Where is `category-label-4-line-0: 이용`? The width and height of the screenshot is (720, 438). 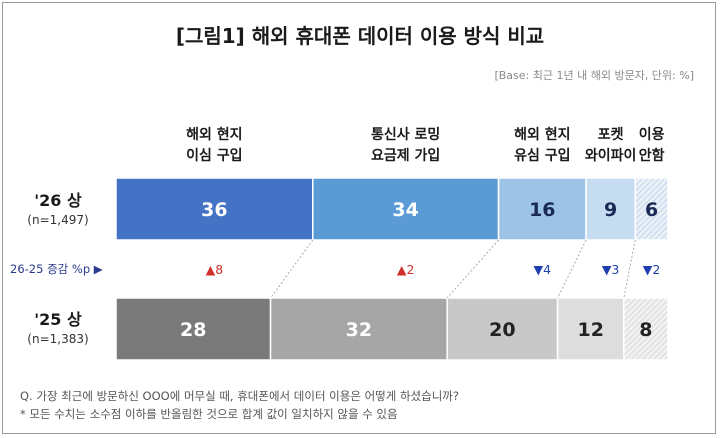 category-label-4-line-0: 이용 is located at coordinates (651, 135).